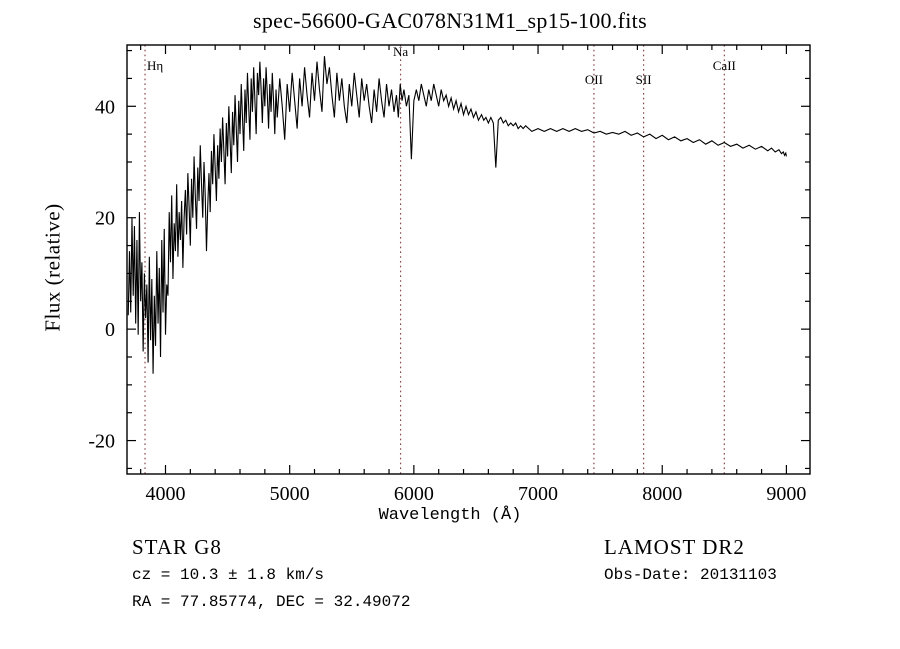  I want to click on x-tick-label: 8000, so click(662, 494).